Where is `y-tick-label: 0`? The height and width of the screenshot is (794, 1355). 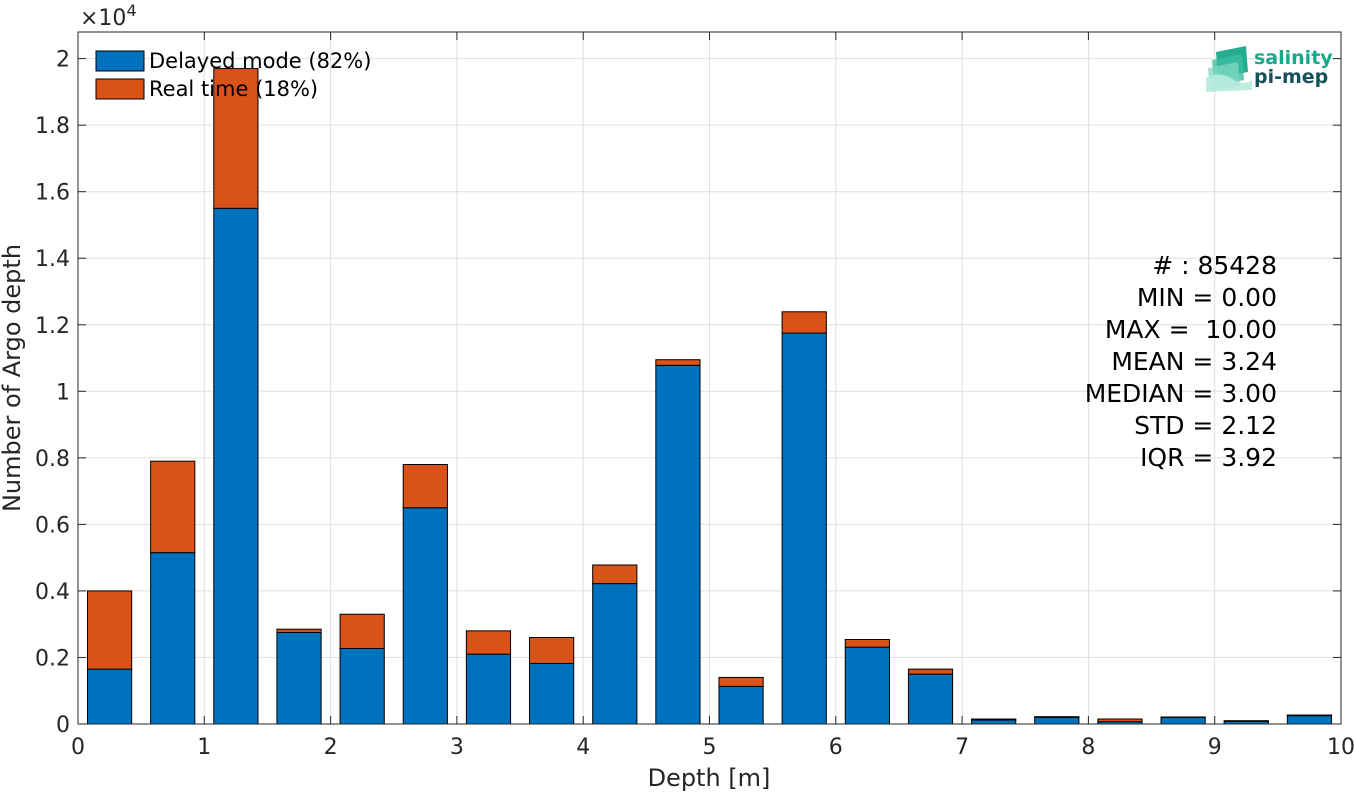
y-tick-label: 0 is located at coordinates (63, 725).